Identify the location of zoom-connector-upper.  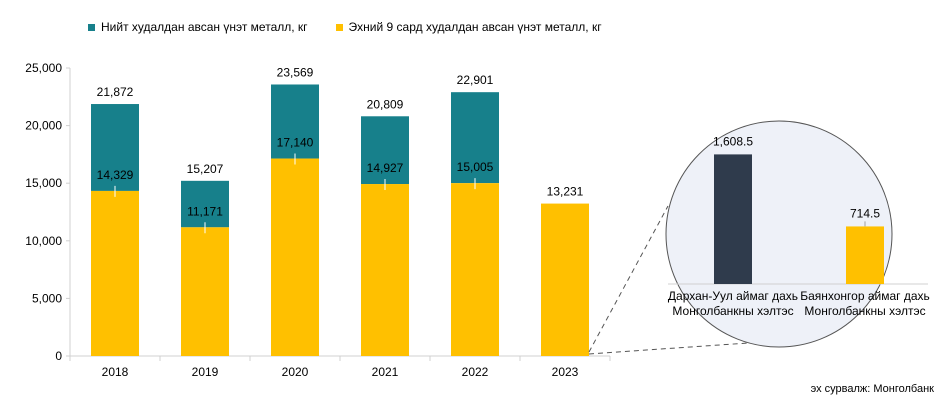
(628, 279).